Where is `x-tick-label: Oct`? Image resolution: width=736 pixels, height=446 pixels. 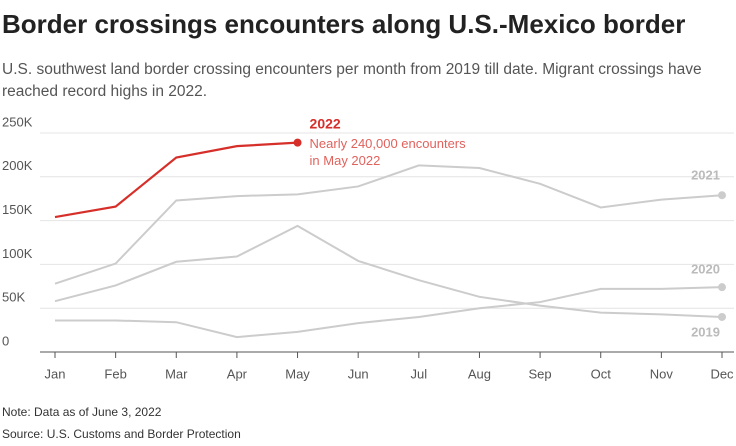
x-tick-label: Oct is located at coordinates (601, 373).